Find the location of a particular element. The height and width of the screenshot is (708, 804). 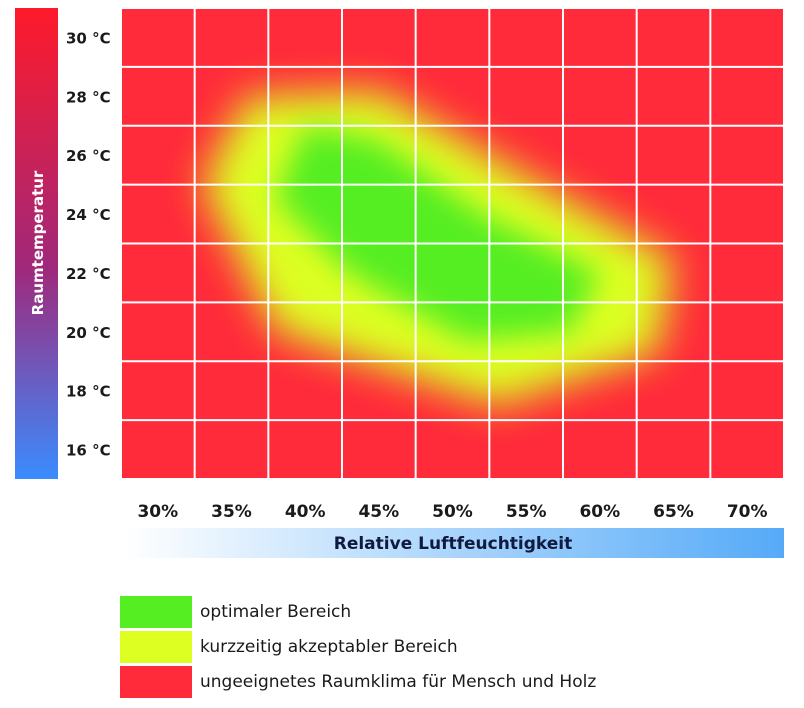

x-tick-label: 40% is located at coordinates (305, 512).